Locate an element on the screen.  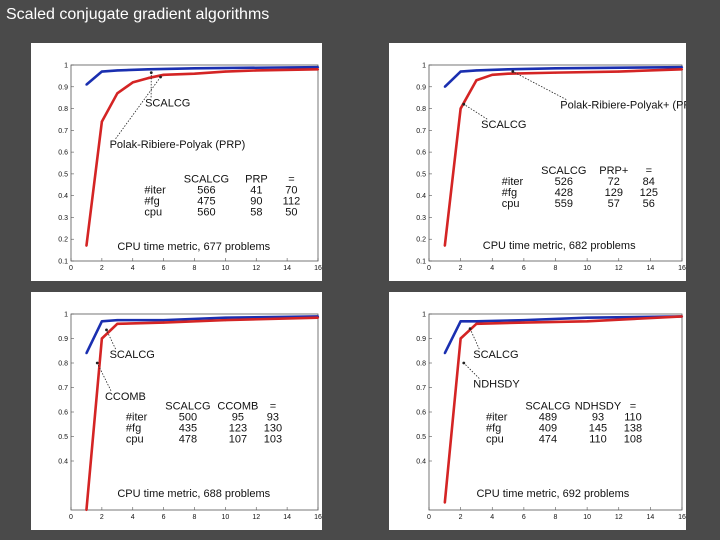
stats-value: 84 is located at coordinates (649, 182).